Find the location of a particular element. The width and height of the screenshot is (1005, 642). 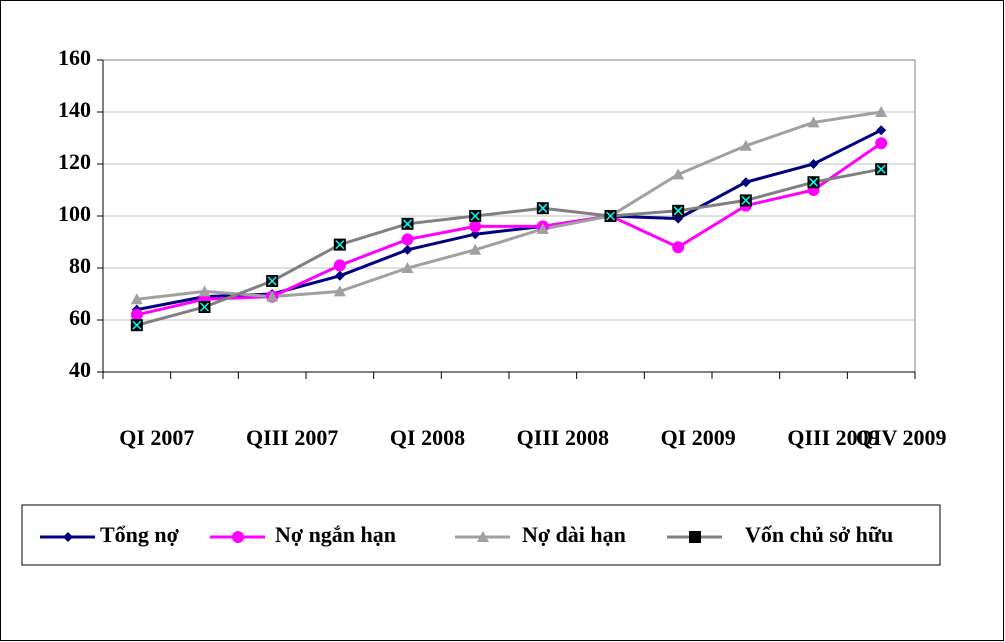

y-tick-label: 140 is located at coordinates (74, 109).